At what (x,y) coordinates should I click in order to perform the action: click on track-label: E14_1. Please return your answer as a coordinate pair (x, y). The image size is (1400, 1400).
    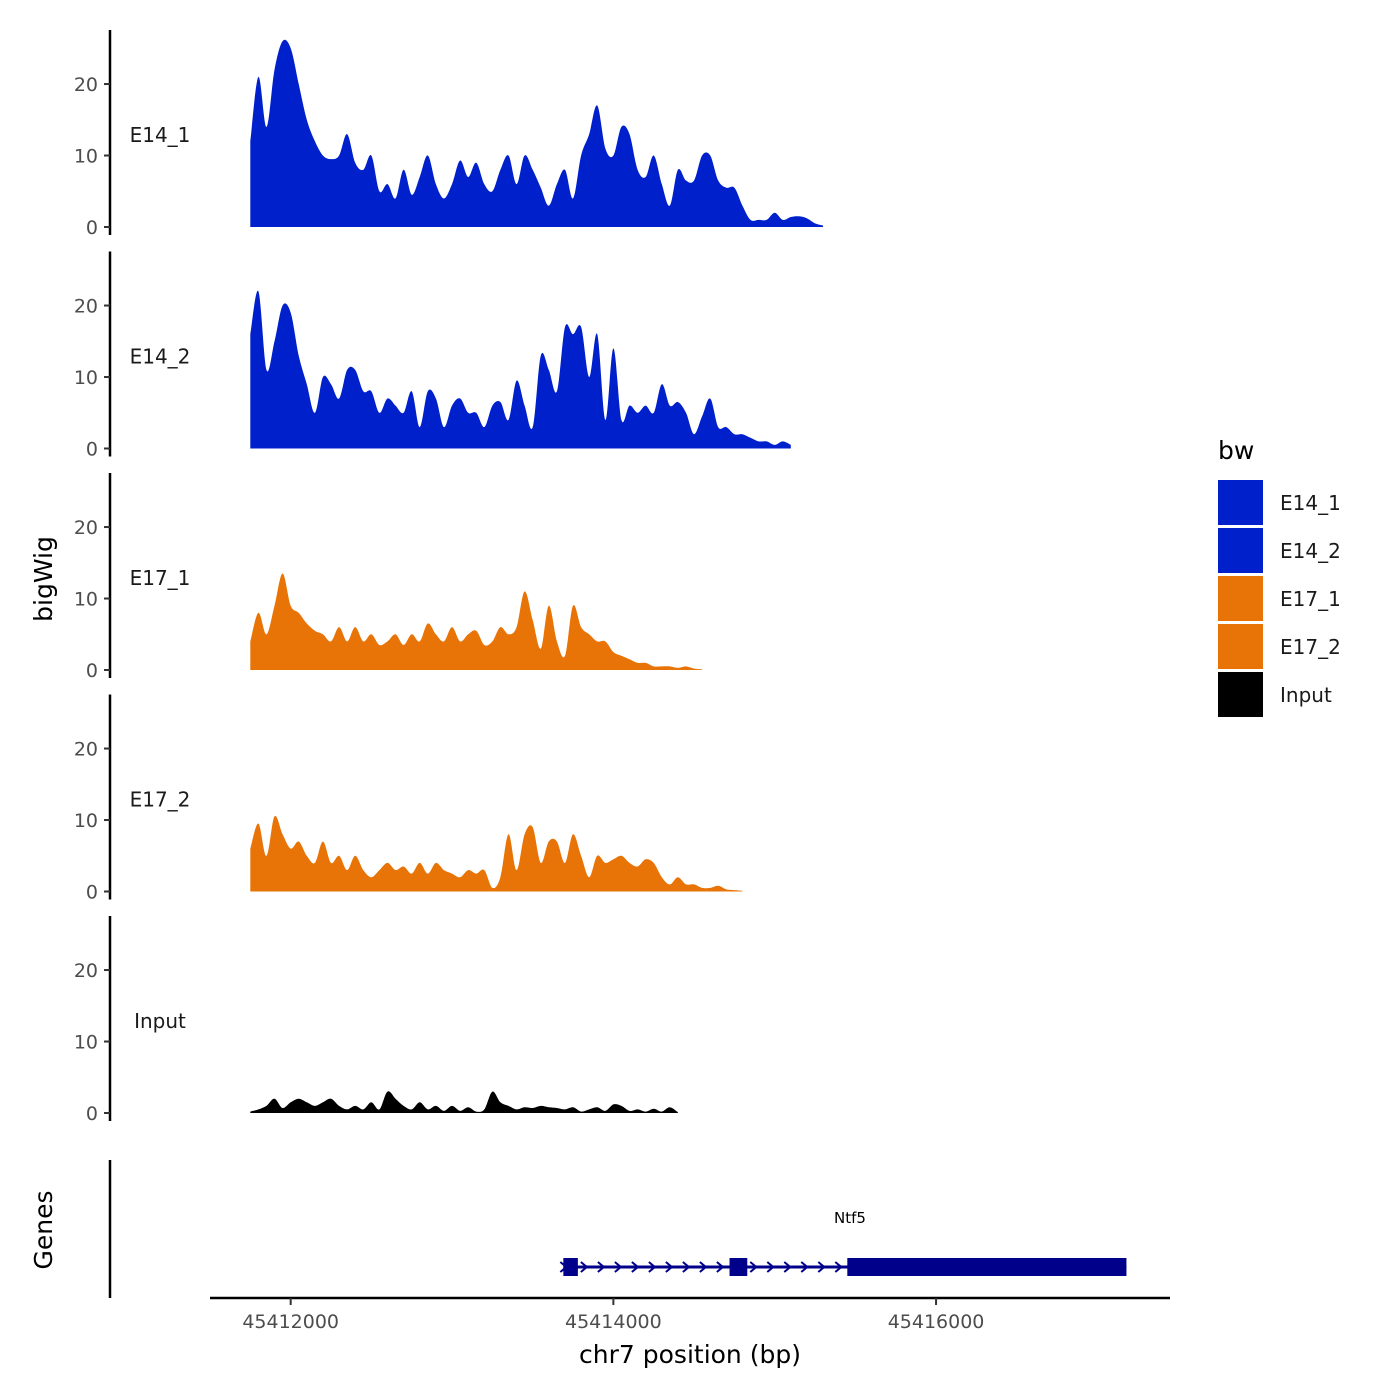
    Looking at the image, I should click on (160, 135).